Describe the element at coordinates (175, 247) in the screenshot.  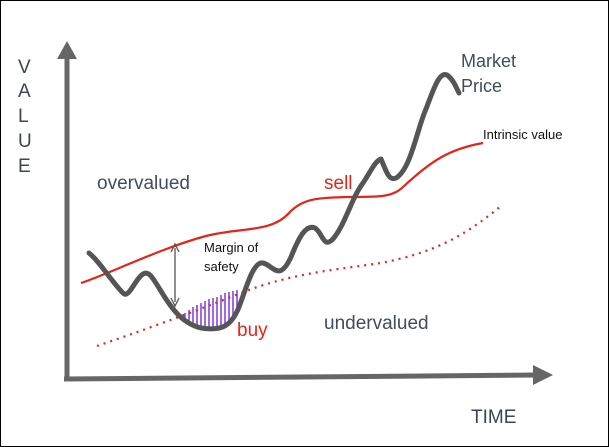
I see `margin-arrow-head-top` at that location.